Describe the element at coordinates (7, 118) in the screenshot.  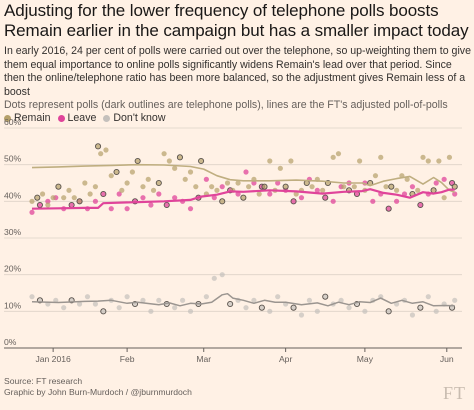
I see `legend-dot-remain` at that location.